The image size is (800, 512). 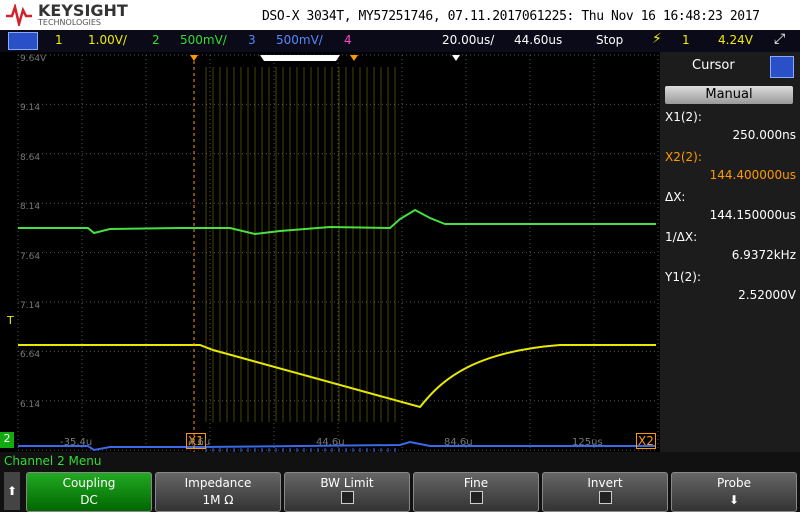 What do you see at coordinates (218, 492) in the screenshot?
I see `softkey: Impedance 1M Ω` at bounding box center [218, 492].